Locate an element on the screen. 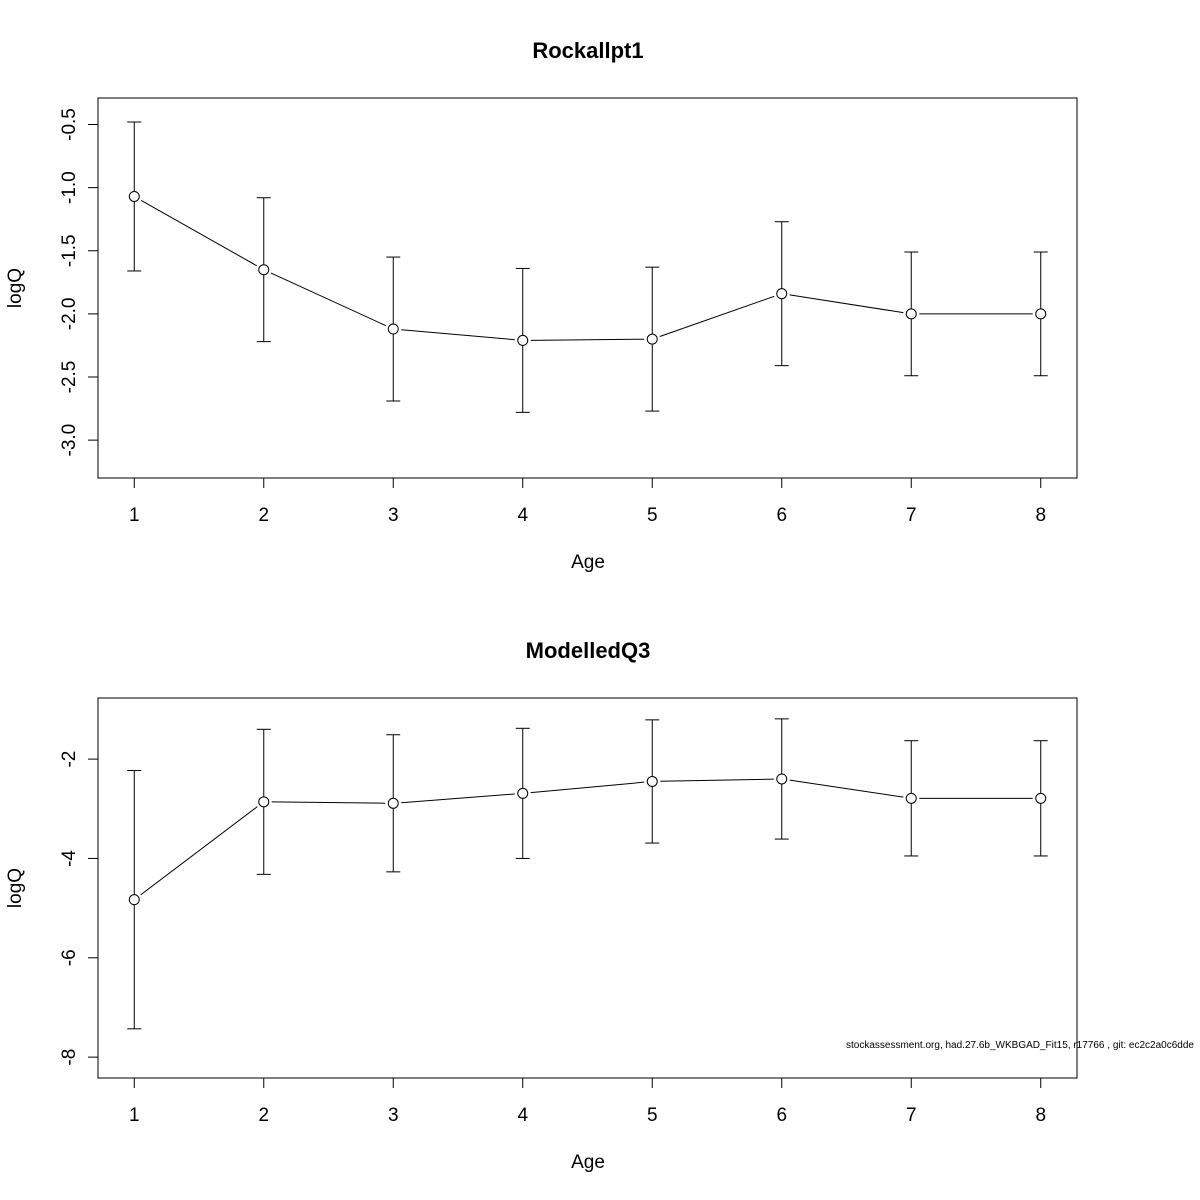  chart-title: ModelledQ3 is located at coordinates (588, 650).